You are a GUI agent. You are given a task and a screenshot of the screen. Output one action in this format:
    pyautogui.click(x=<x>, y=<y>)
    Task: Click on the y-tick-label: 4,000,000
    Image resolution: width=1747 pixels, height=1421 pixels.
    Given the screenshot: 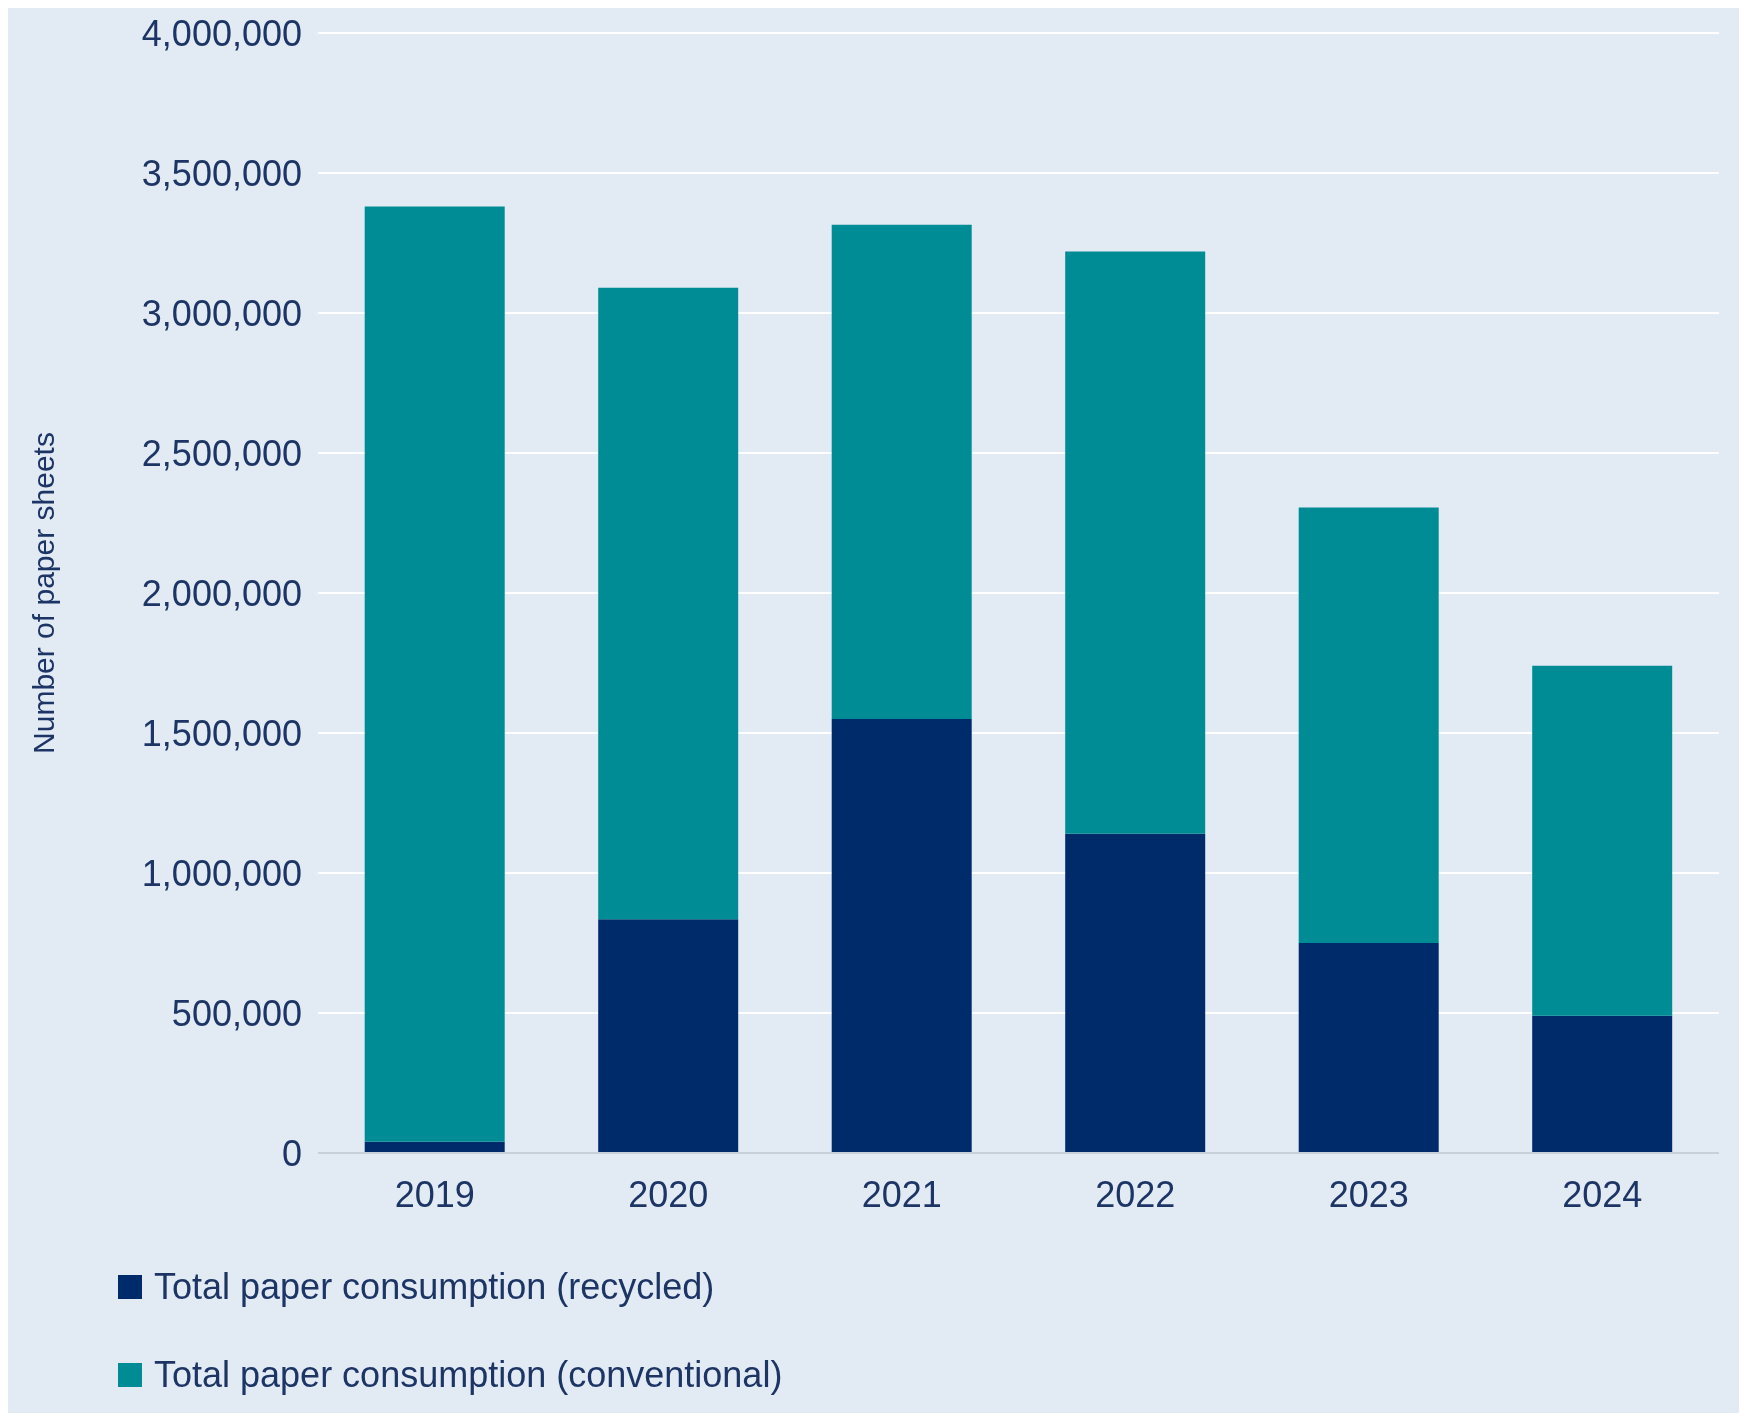 What is the action you would take?
    pyautogui.click(x=221, y=33)
    